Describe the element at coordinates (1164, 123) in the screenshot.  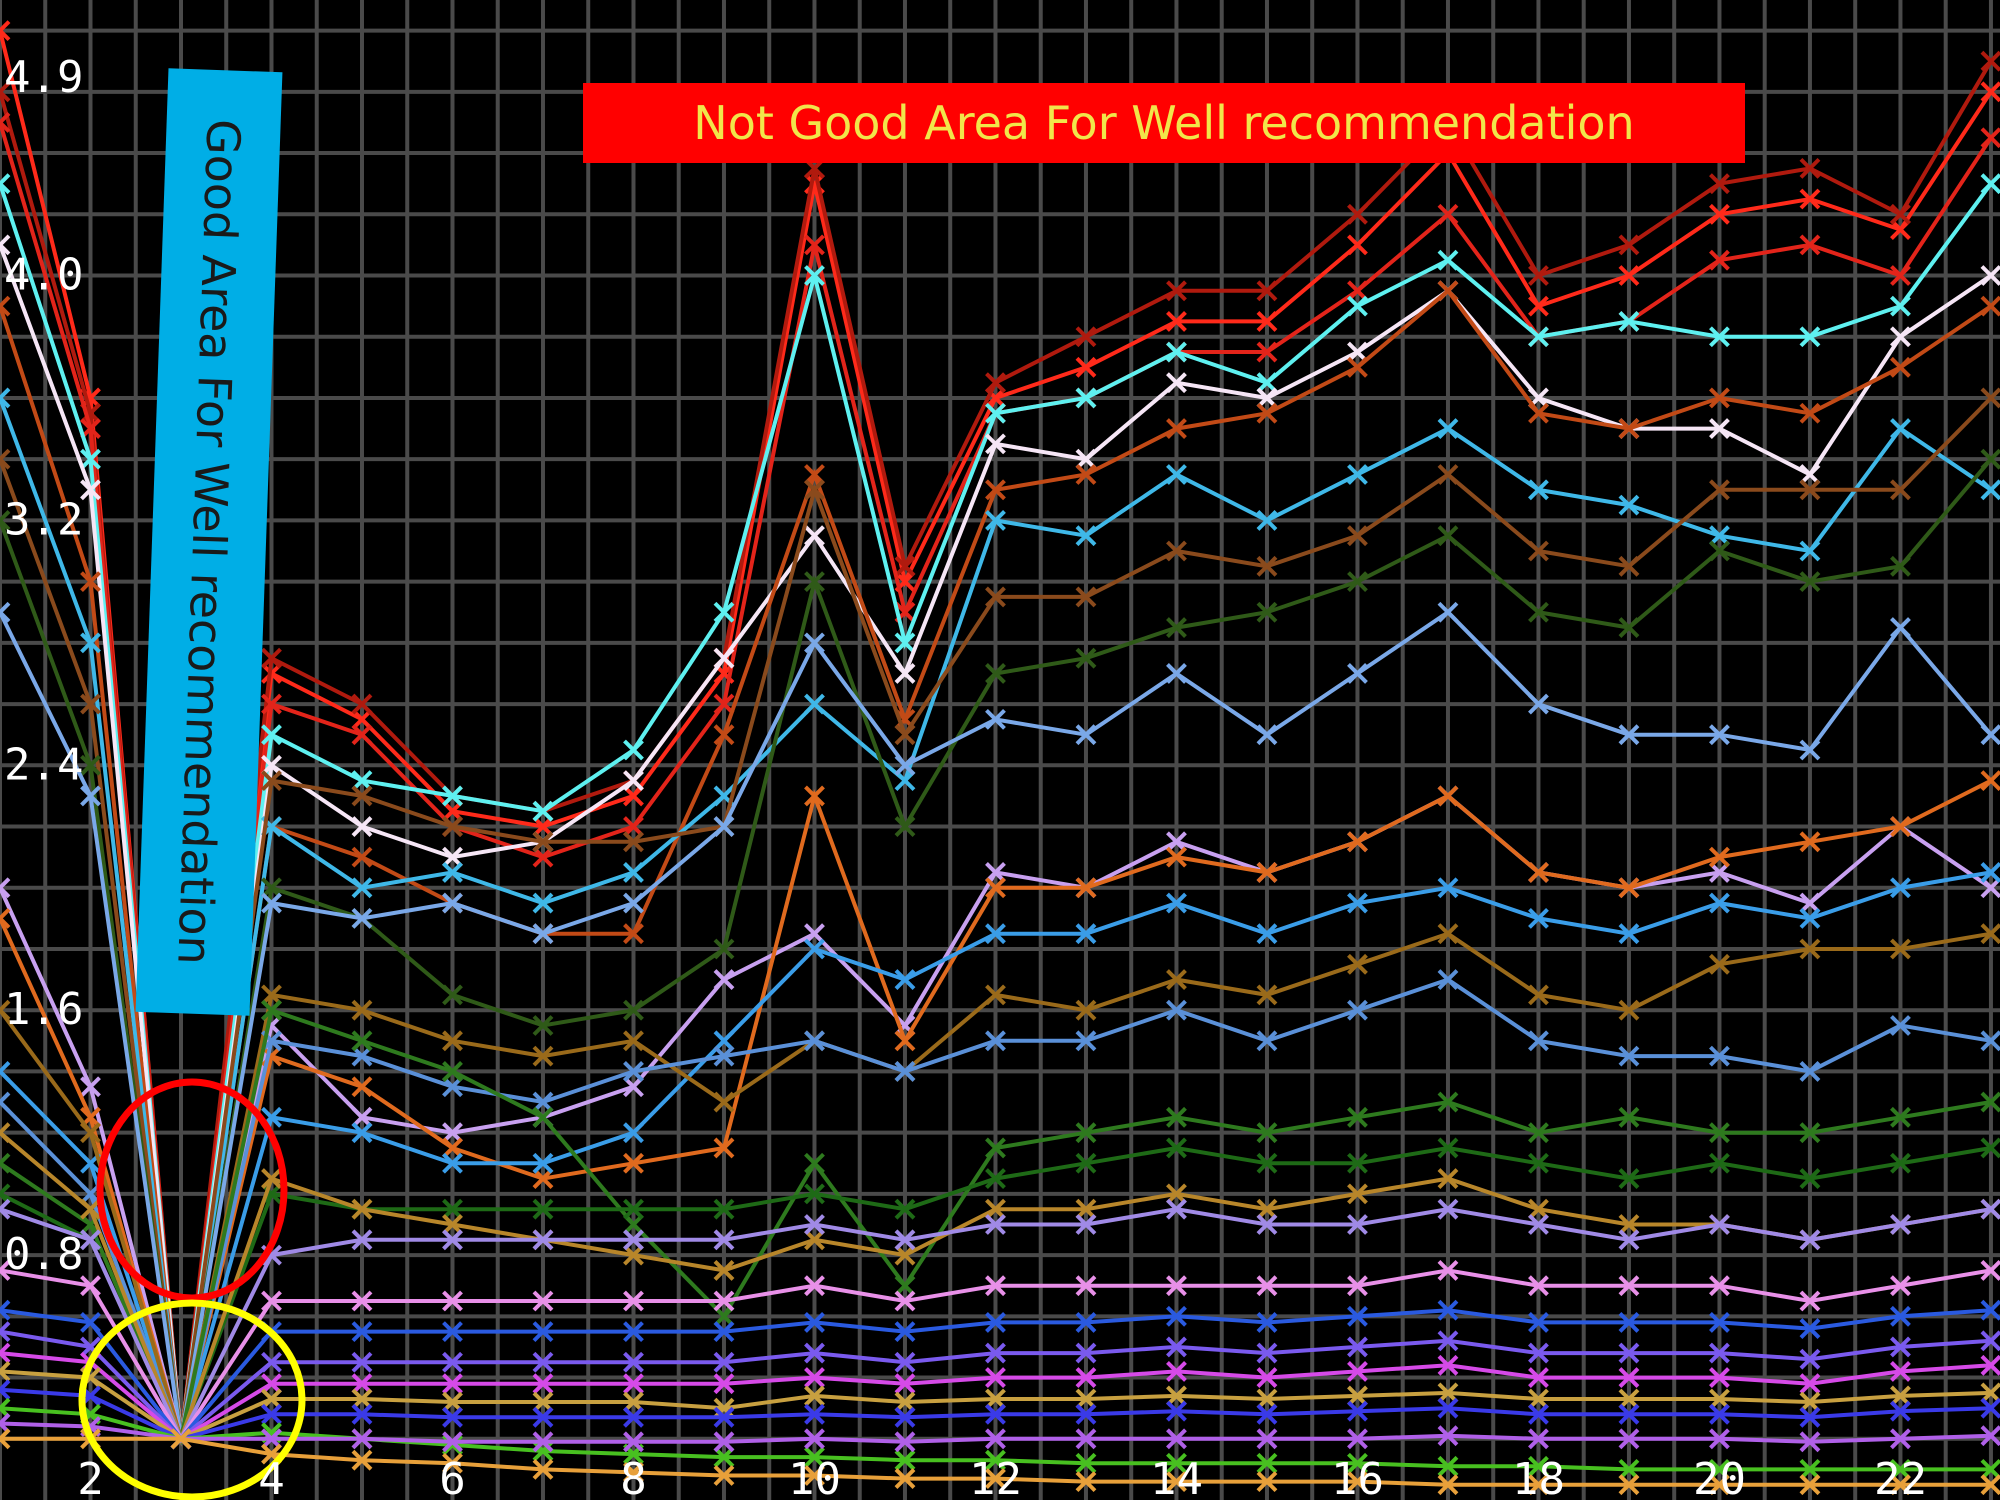
I see `not-good-area-label: Not Good Area For Well recommendation` at that location.